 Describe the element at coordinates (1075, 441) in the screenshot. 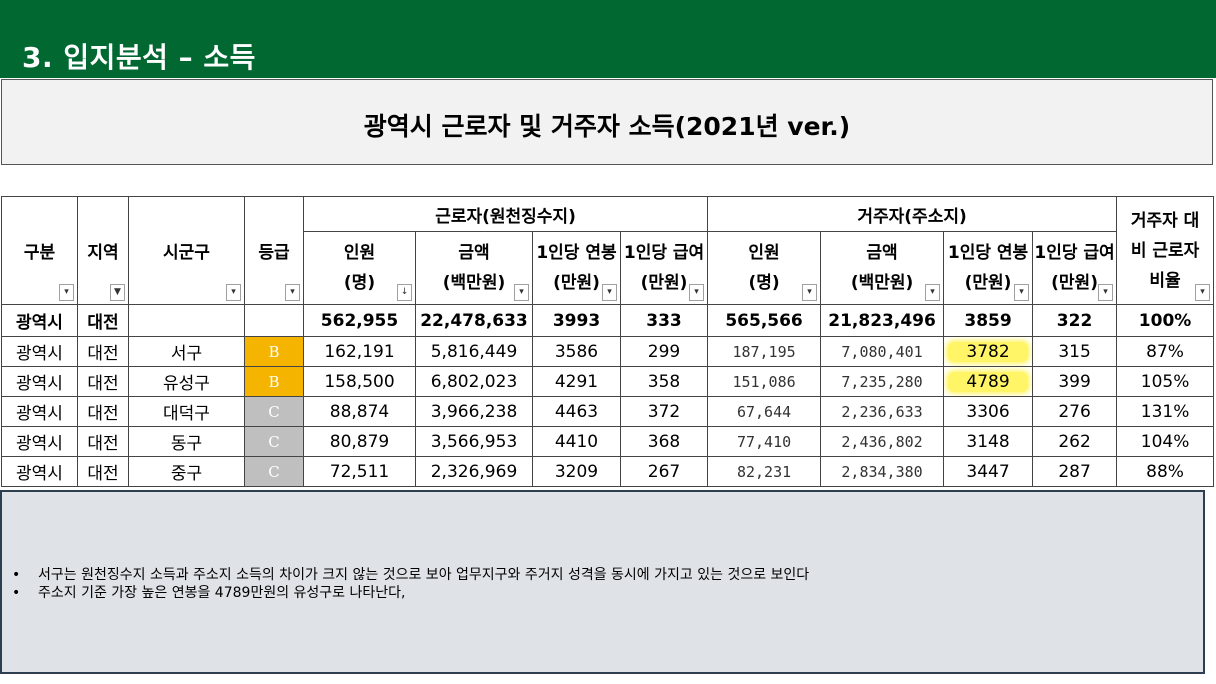

I see `row-r-pay: 262` at that location.